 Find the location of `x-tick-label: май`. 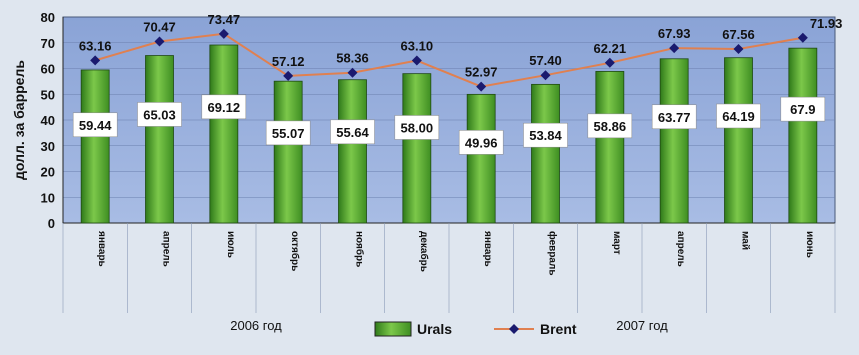

x-tick-label: май is located at coordinates (745, 240).